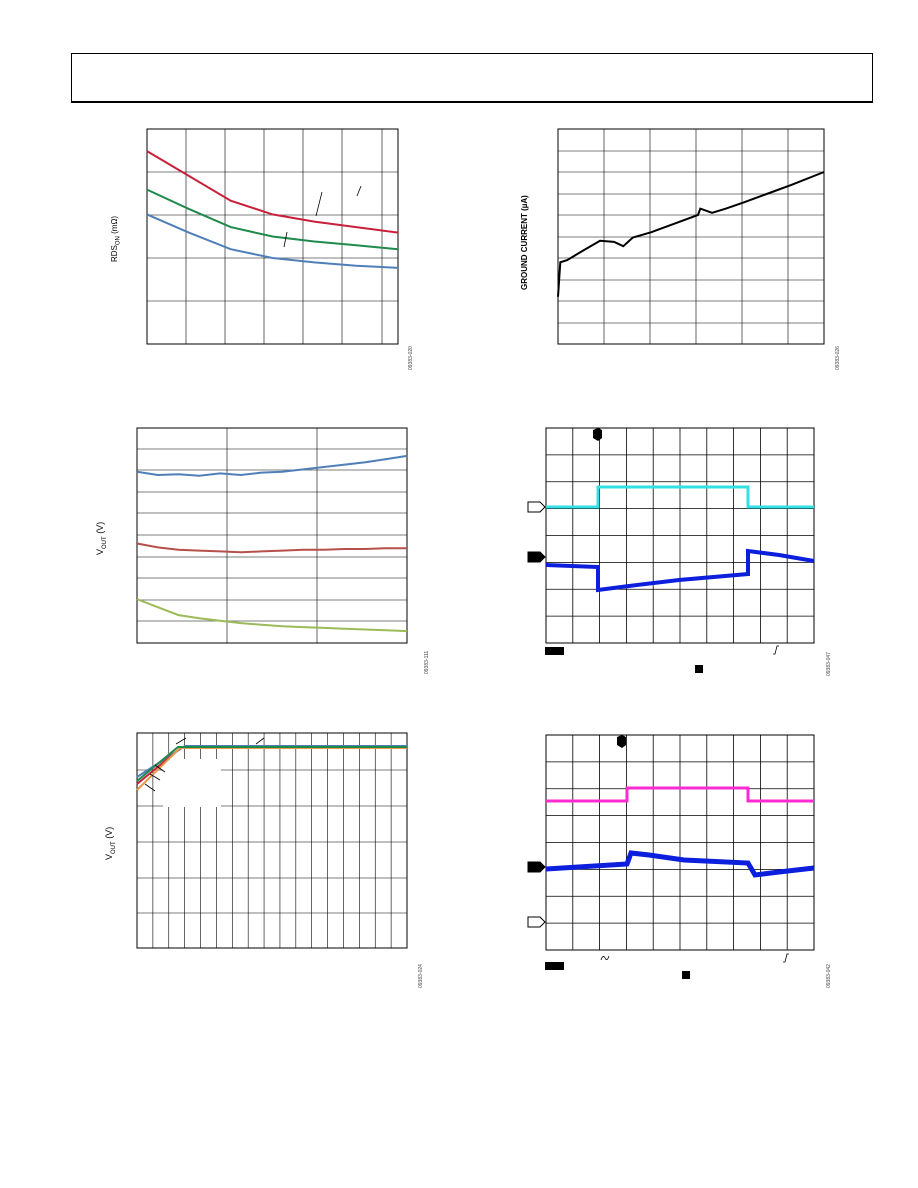  What do you see at coordinates (536, 867) in the screenshot?
I see `scope2-channel2-marker` at bounding box center [536, 867].